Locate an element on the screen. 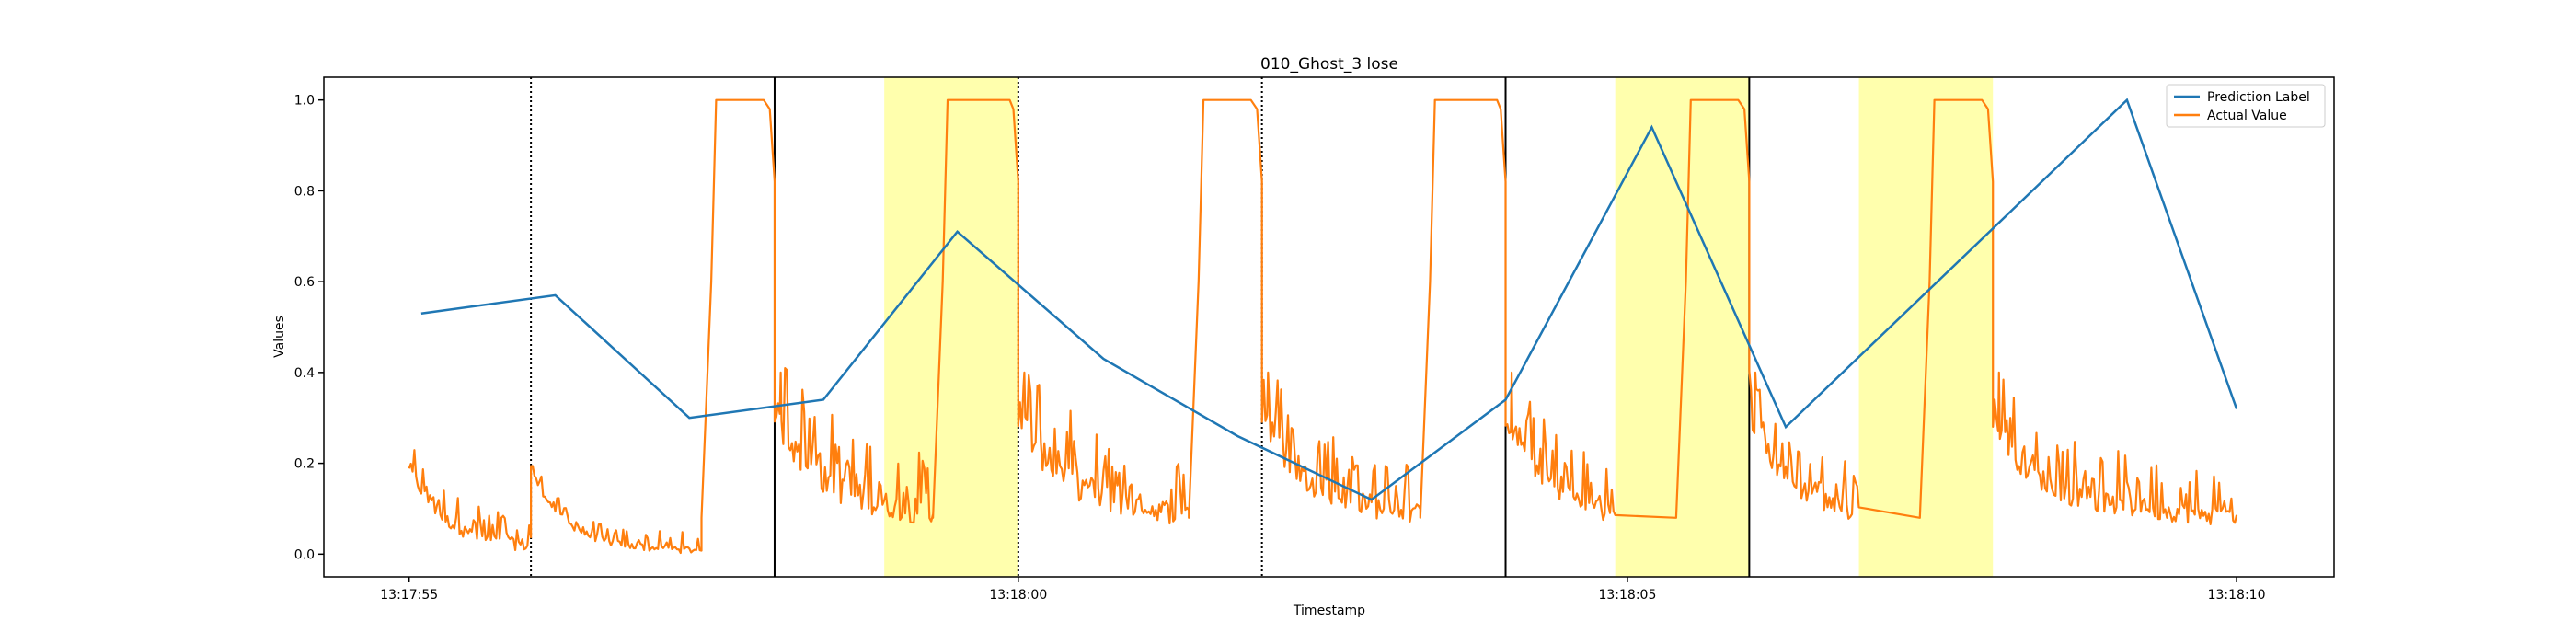 The image size is (2576, 644). x-tick-label: 13:17:55 is located at coordinates (409, 595).